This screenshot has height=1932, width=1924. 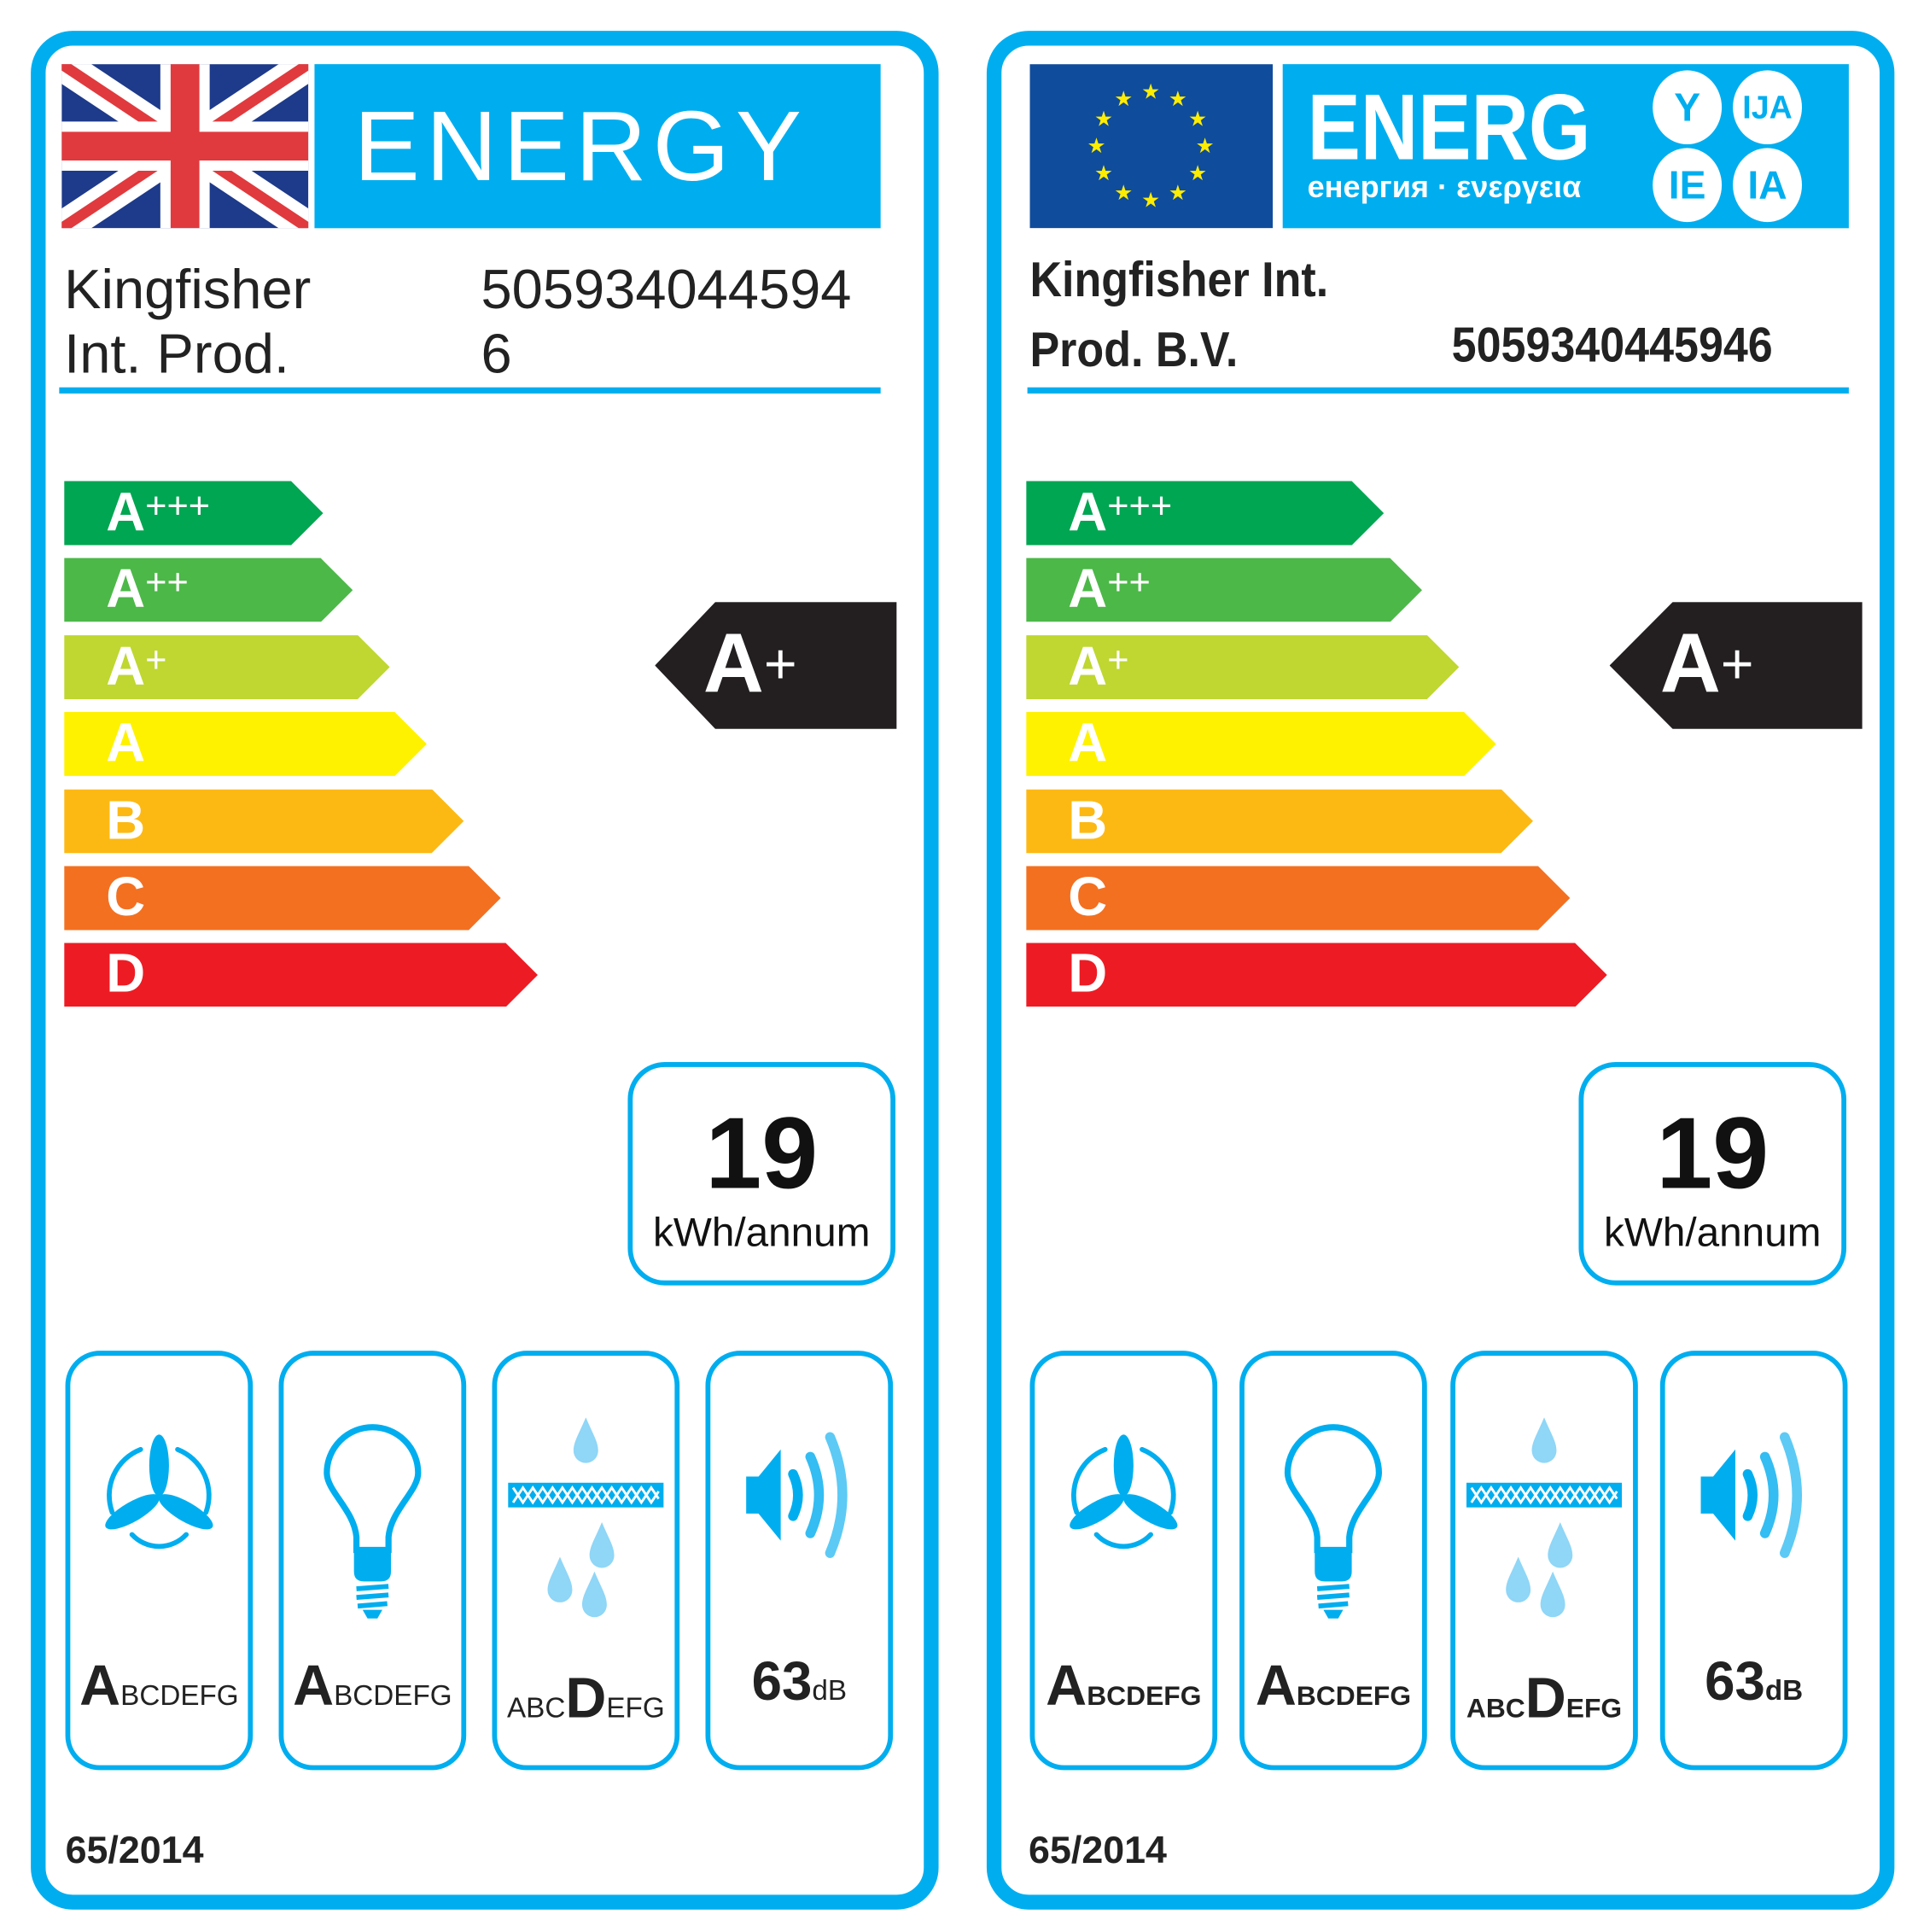 I want to click on model-identifier: 6, so click(x=497, y=353).